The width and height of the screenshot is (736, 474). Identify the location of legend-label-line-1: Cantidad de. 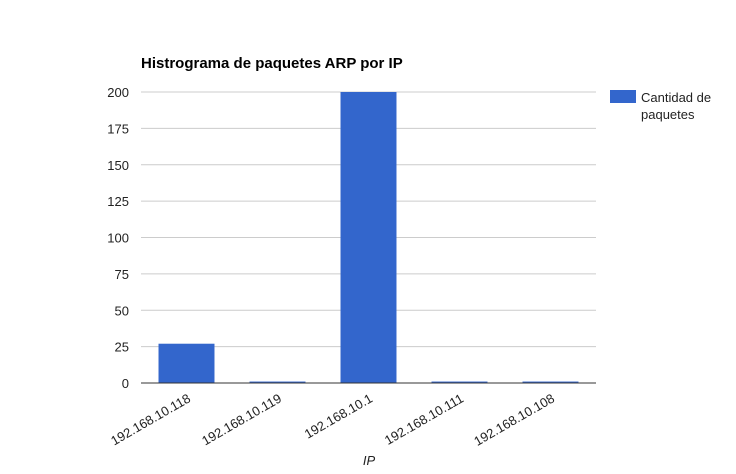
(676, 97).